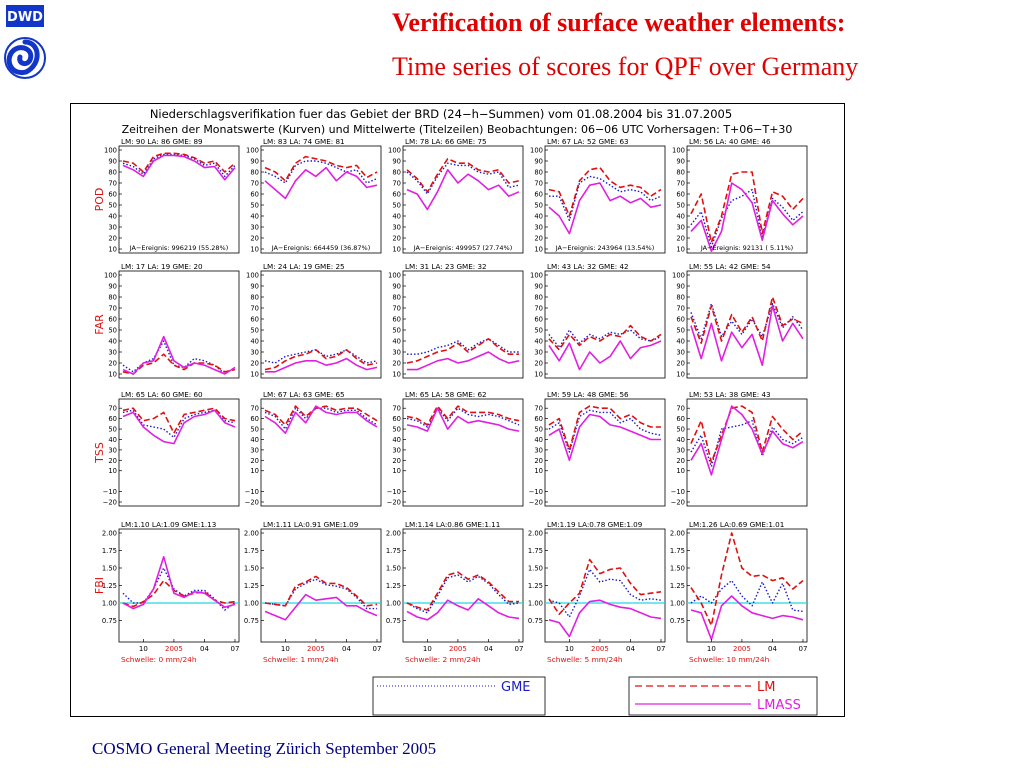 Image resolution: width=1024 pixels, height=768 pixels. What do you see at coordinates (452, 524) in the screenshot?
I see `panel-header: LM:1.14 LA:0.86 GME:1.11` at bounding box center [452, 524].